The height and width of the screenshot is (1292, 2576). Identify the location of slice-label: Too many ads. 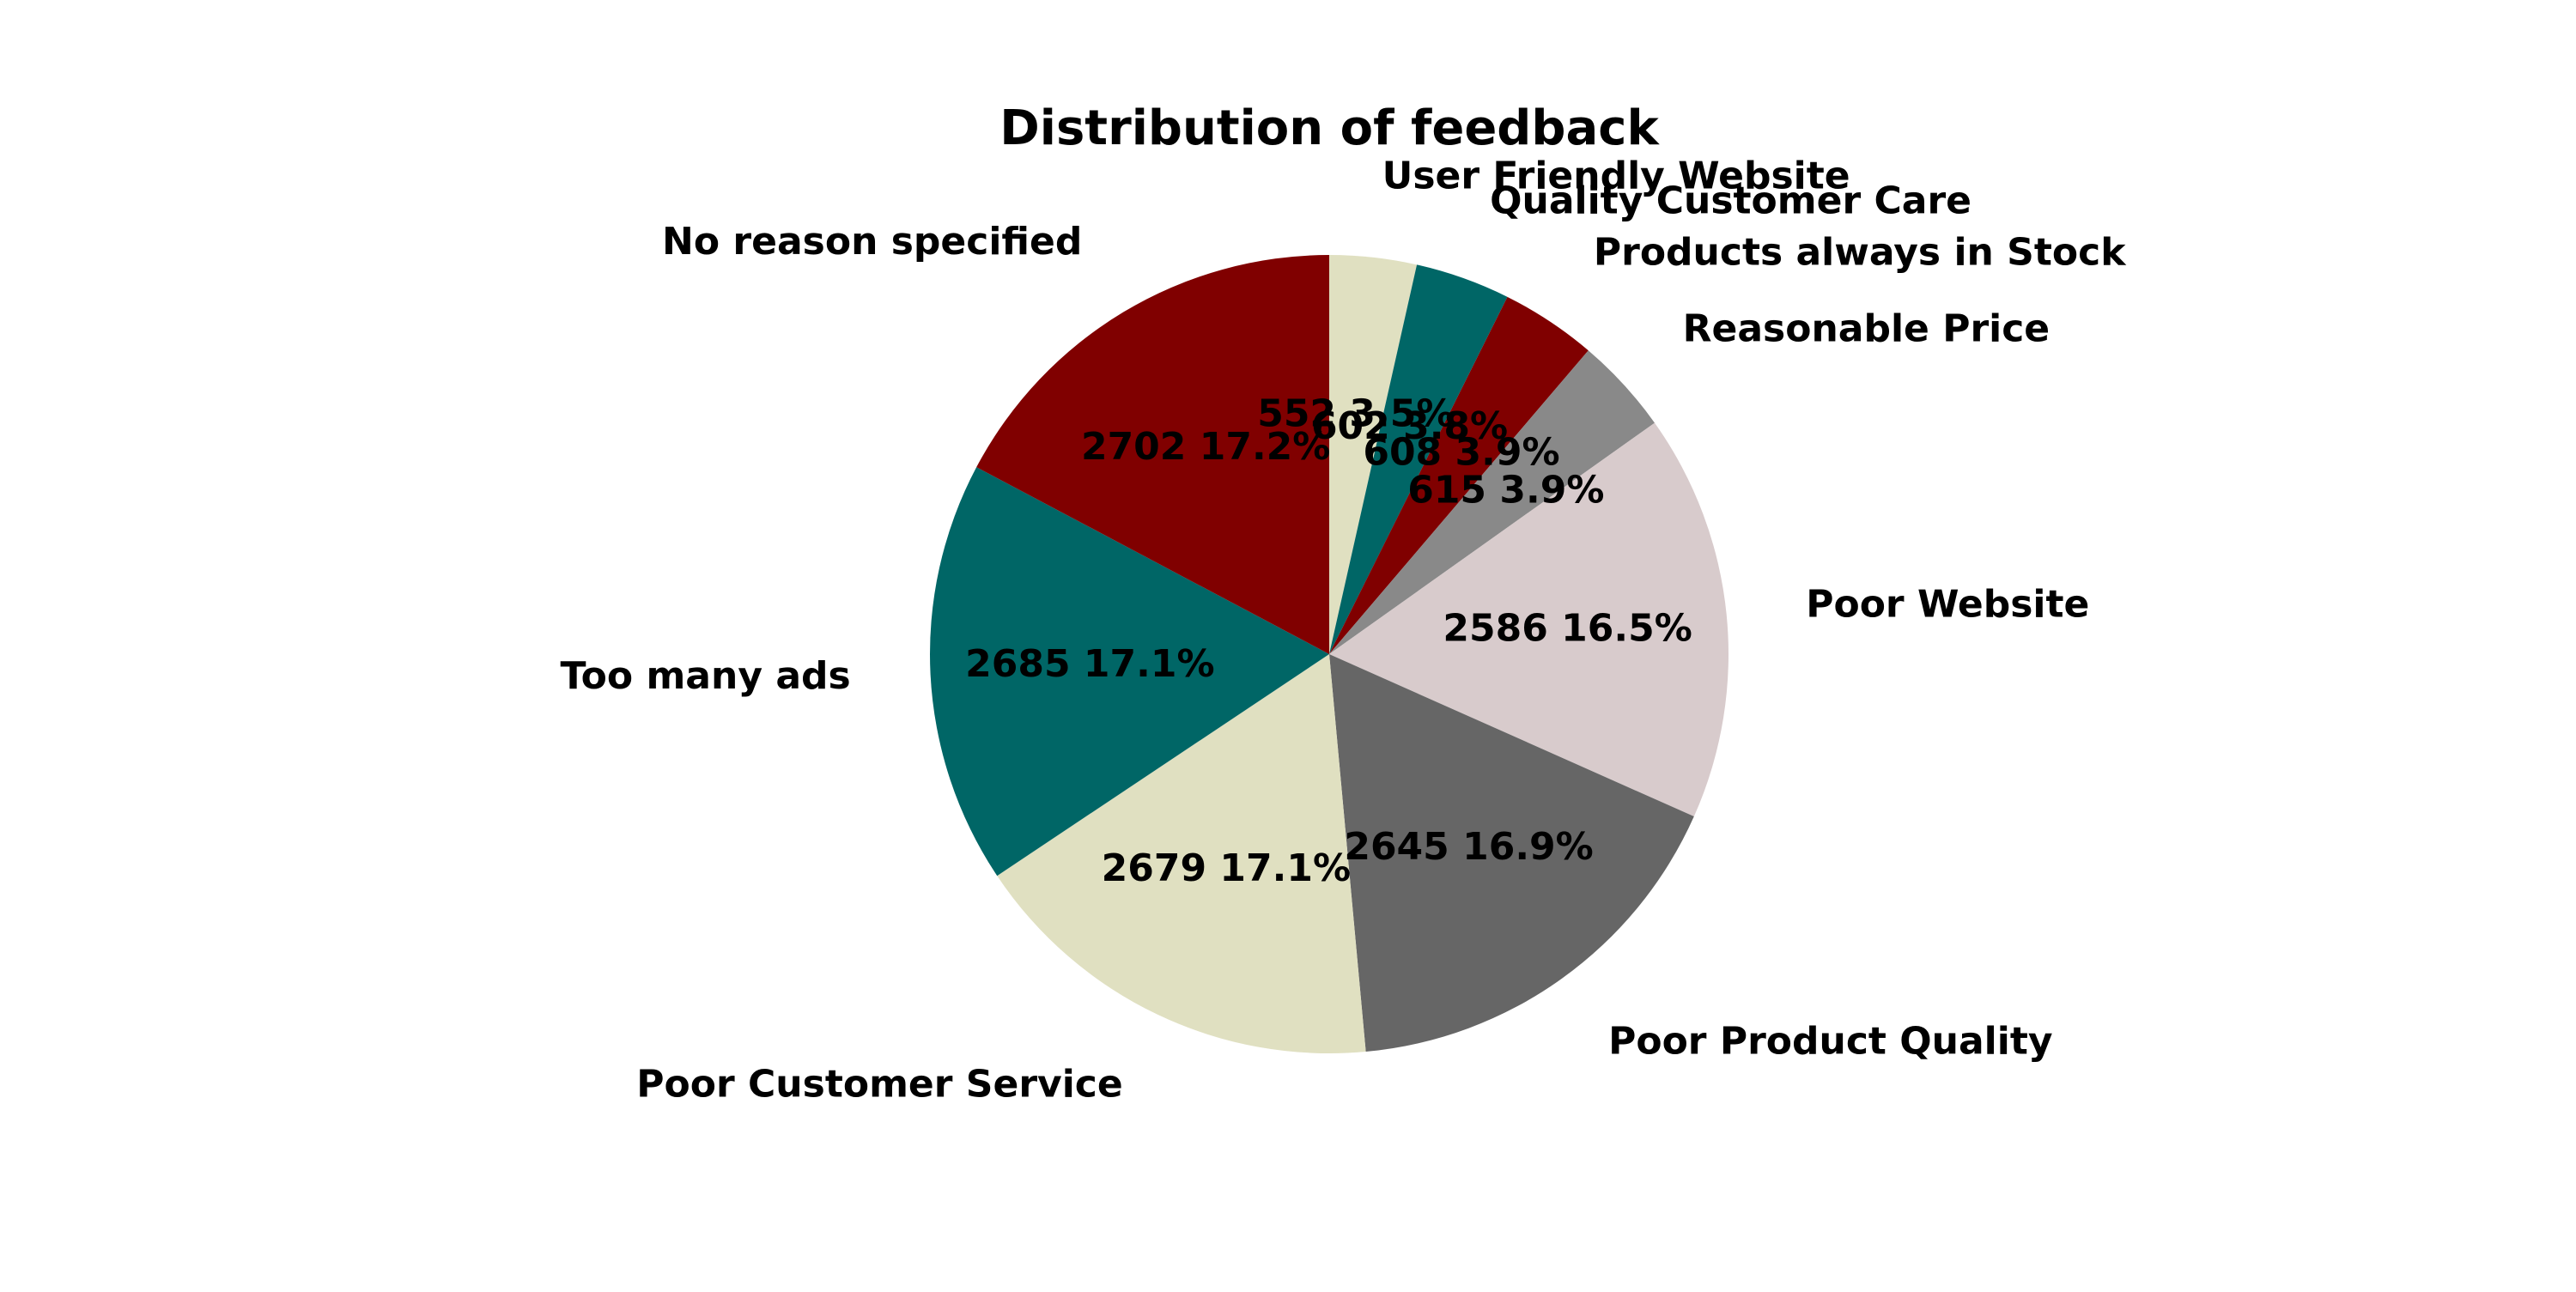
(706, 676).